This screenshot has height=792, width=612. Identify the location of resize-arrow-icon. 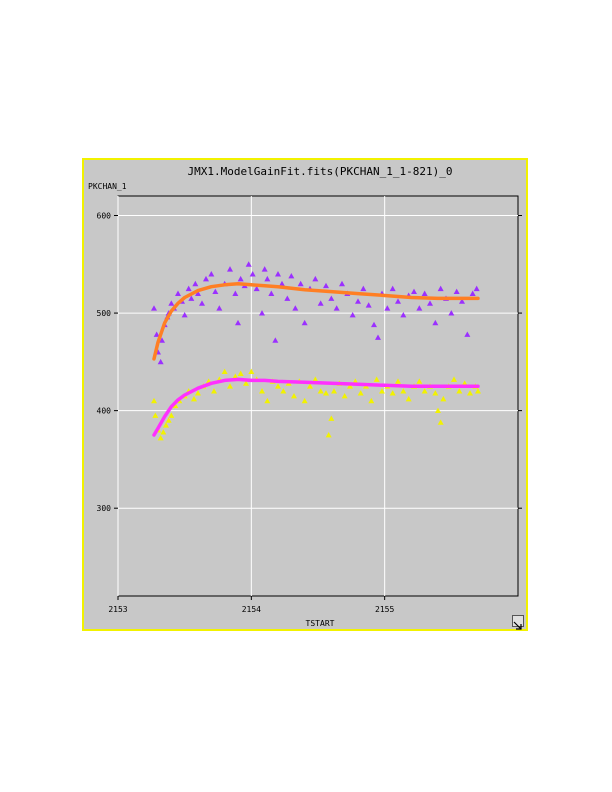
(518, 622).